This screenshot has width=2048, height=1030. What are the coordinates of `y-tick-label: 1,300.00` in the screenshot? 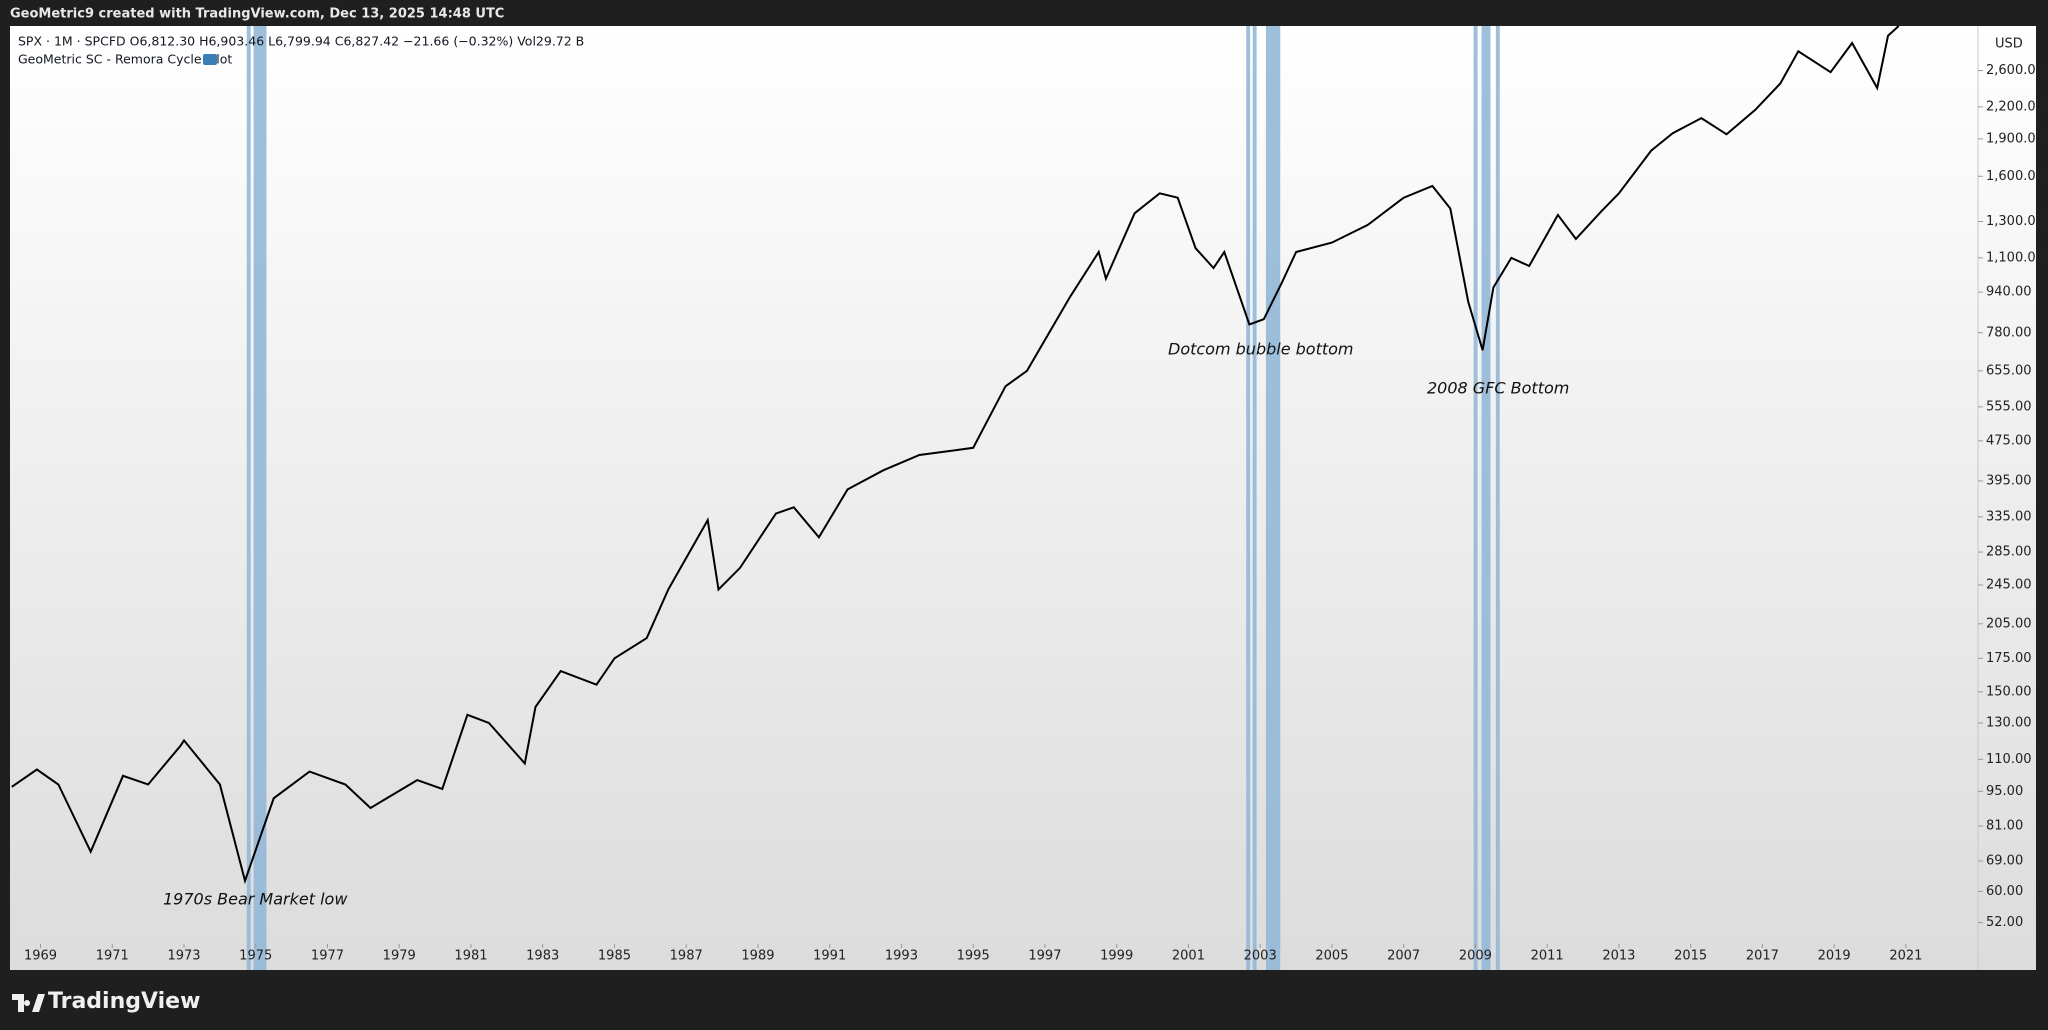 It's located at (2015, 221).